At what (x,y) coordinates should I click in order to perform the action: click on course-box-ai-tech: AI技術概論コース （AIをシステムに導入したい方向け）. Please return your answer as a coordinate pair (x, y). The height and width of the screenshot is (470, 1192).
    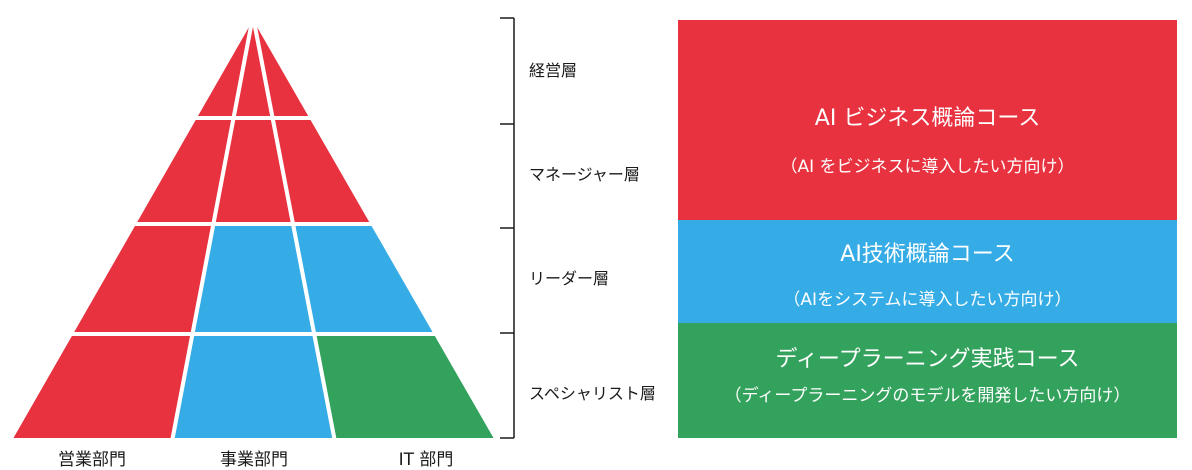
    Looking at the image, I should click on (927, 271).